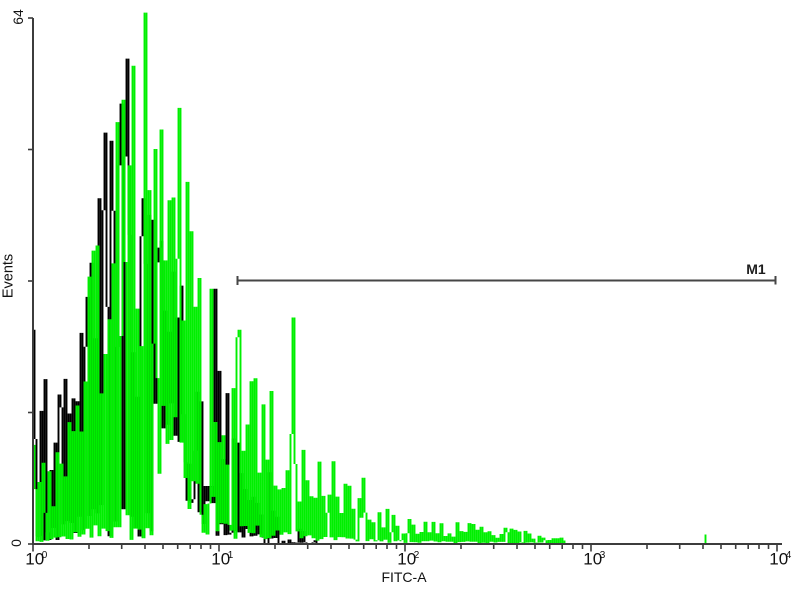 This screenshot has height=600, width=800. What do you see at coordinates (231, 555) in the screenshot?
I see `svg-text: 1` at bounding box center [231, 555].